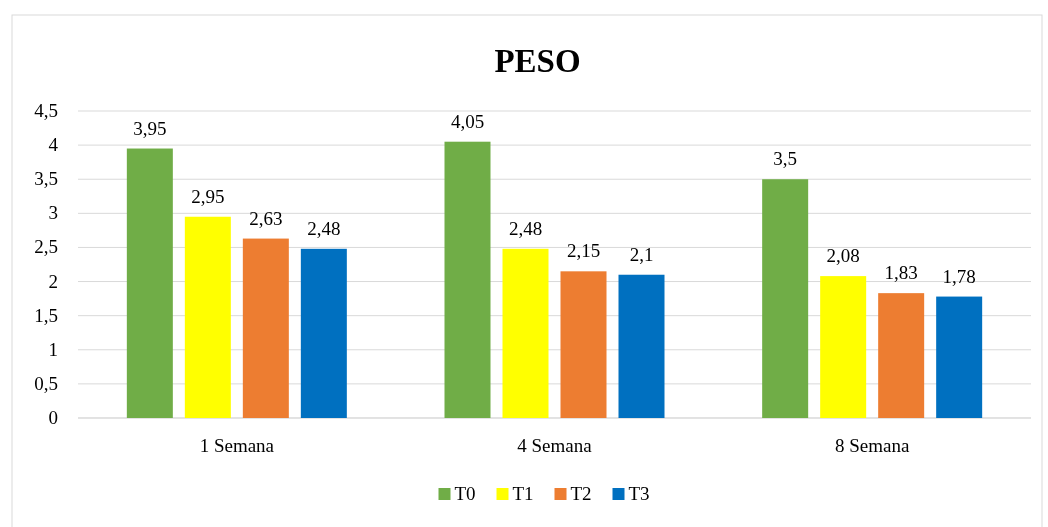  Describe the element at coordinates (467, 121) in the screenshot. I see `data-label: 4,05` at that location.